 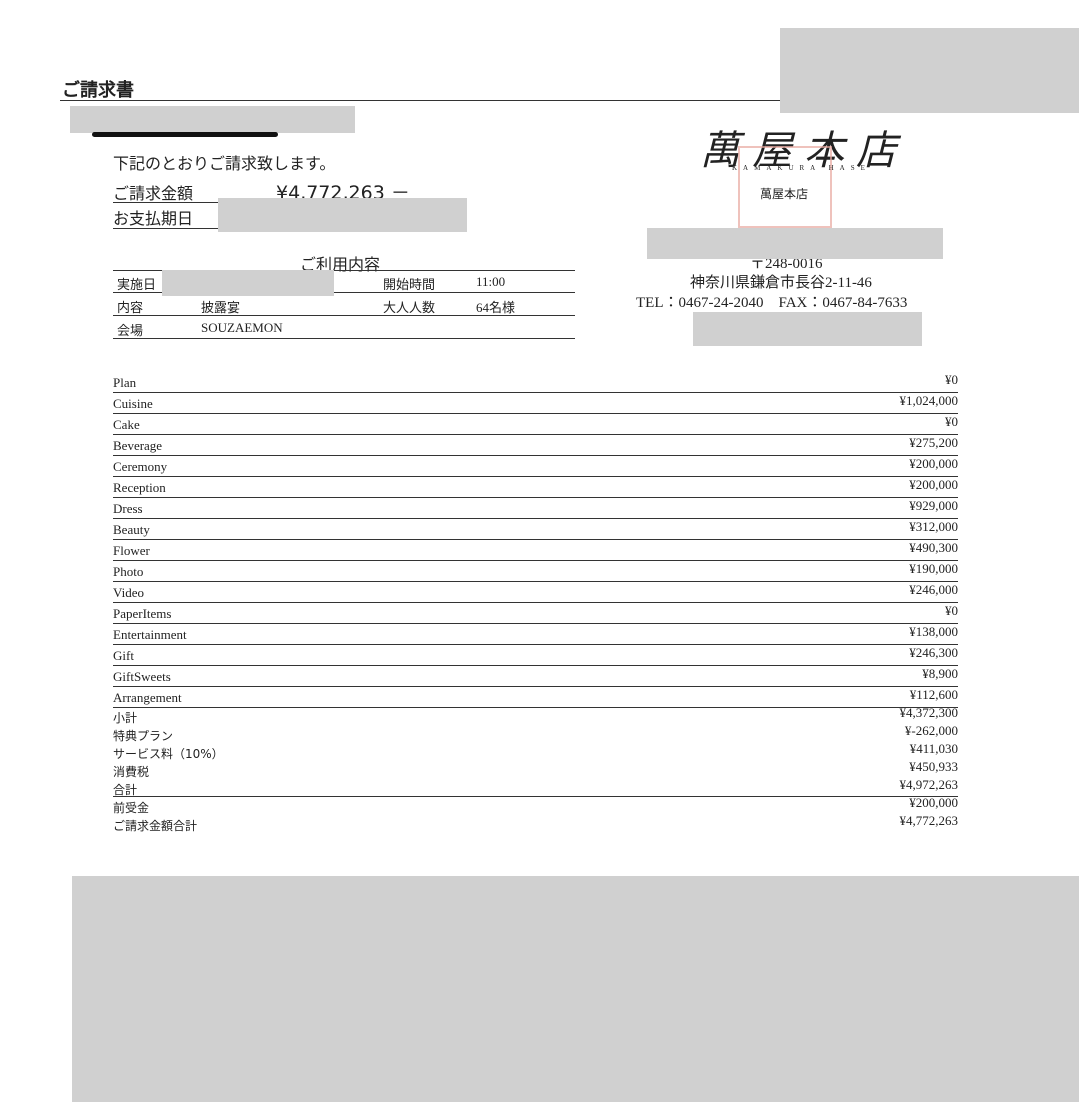 What do you see at coordinates (153, 219) in the screenshot?
I see `due-label: お支払期日` at bounding box center [153, 219].